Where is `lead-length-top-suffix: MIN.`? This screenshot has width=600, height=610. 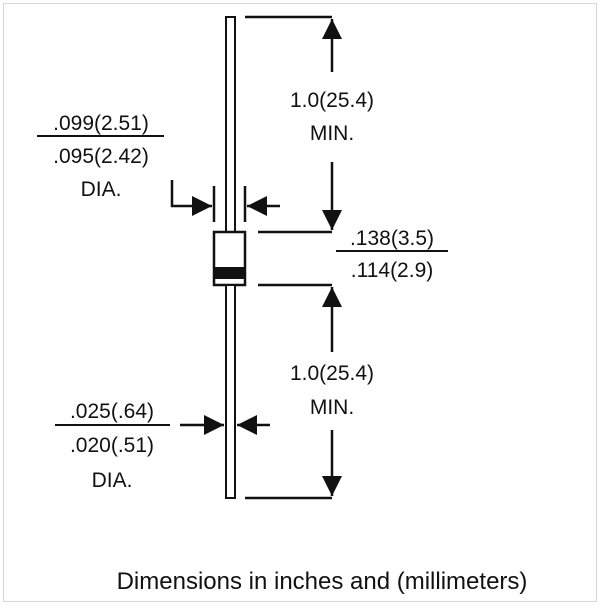 lead-length-top-suffix: MIN. is located at coordinates (332, 133).